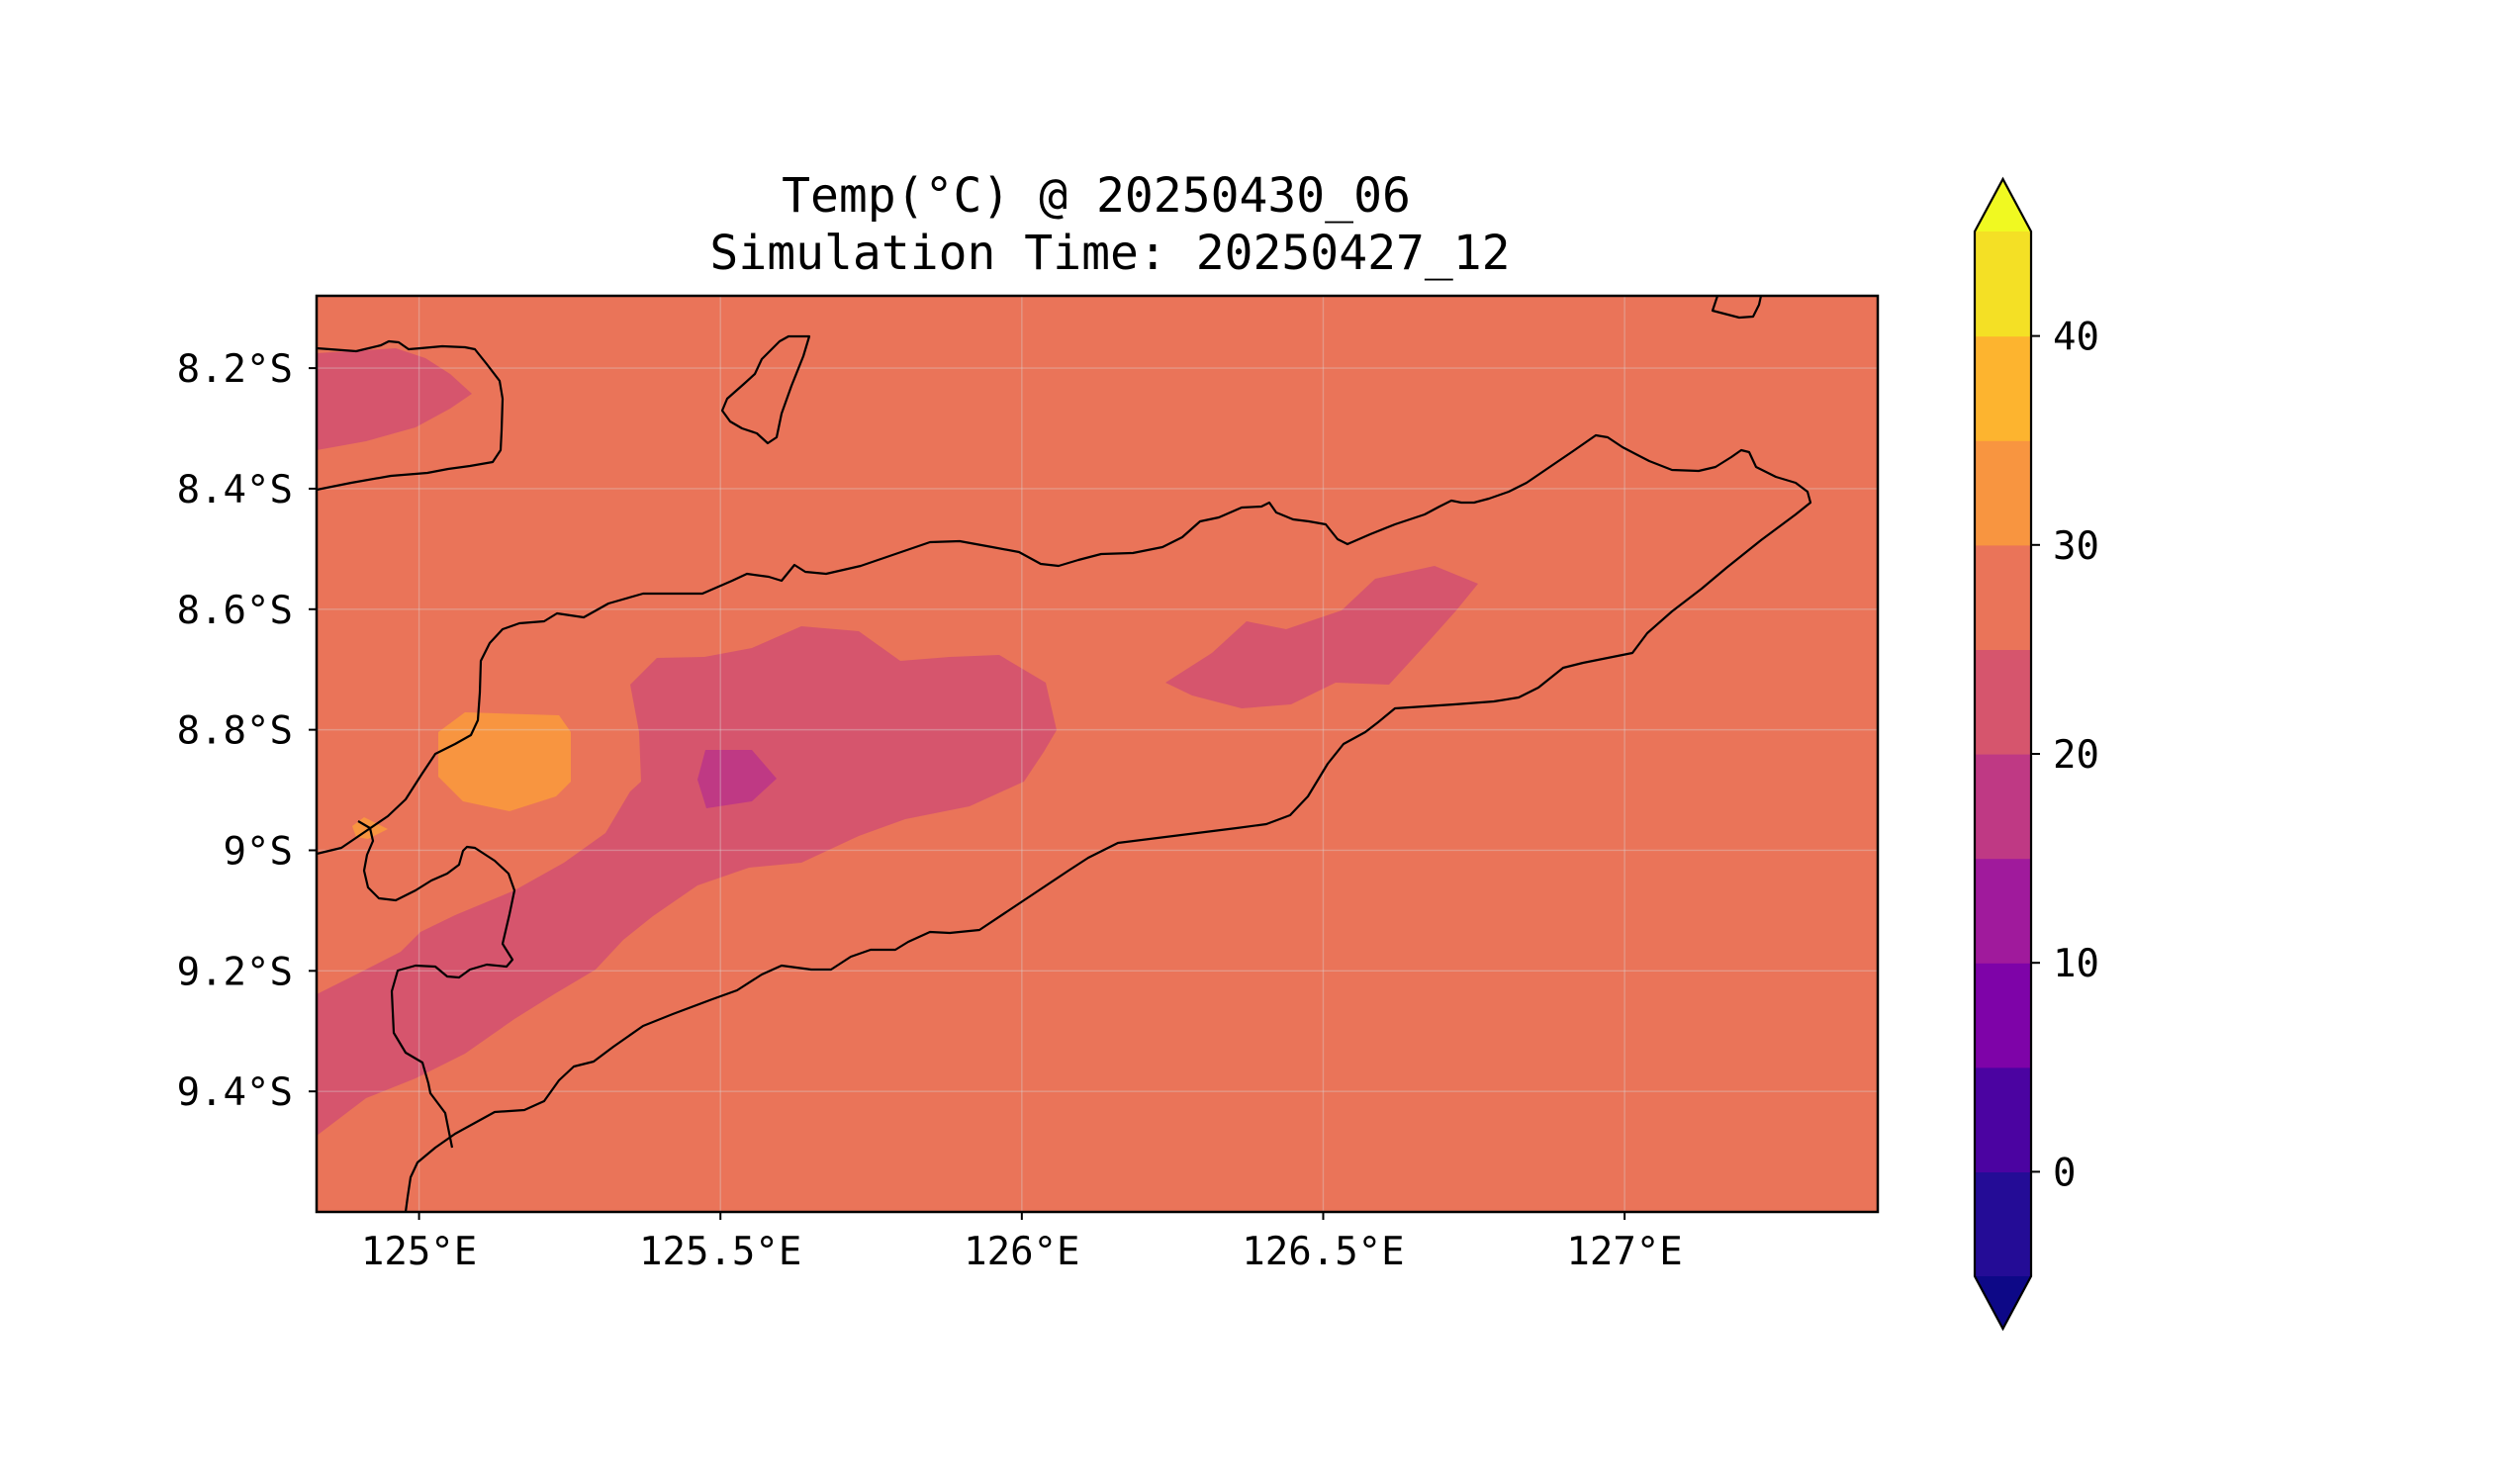  I want to click on colorbar-outline, so click(2003, 754).